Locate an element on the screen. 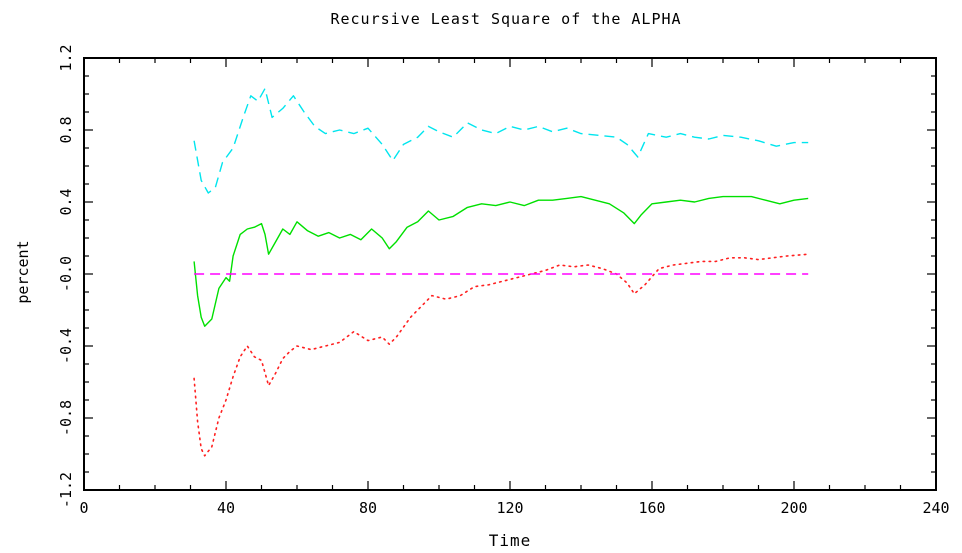 The image size is (962, 553). y-axis-label: percent is located at coordinates (23, 271).